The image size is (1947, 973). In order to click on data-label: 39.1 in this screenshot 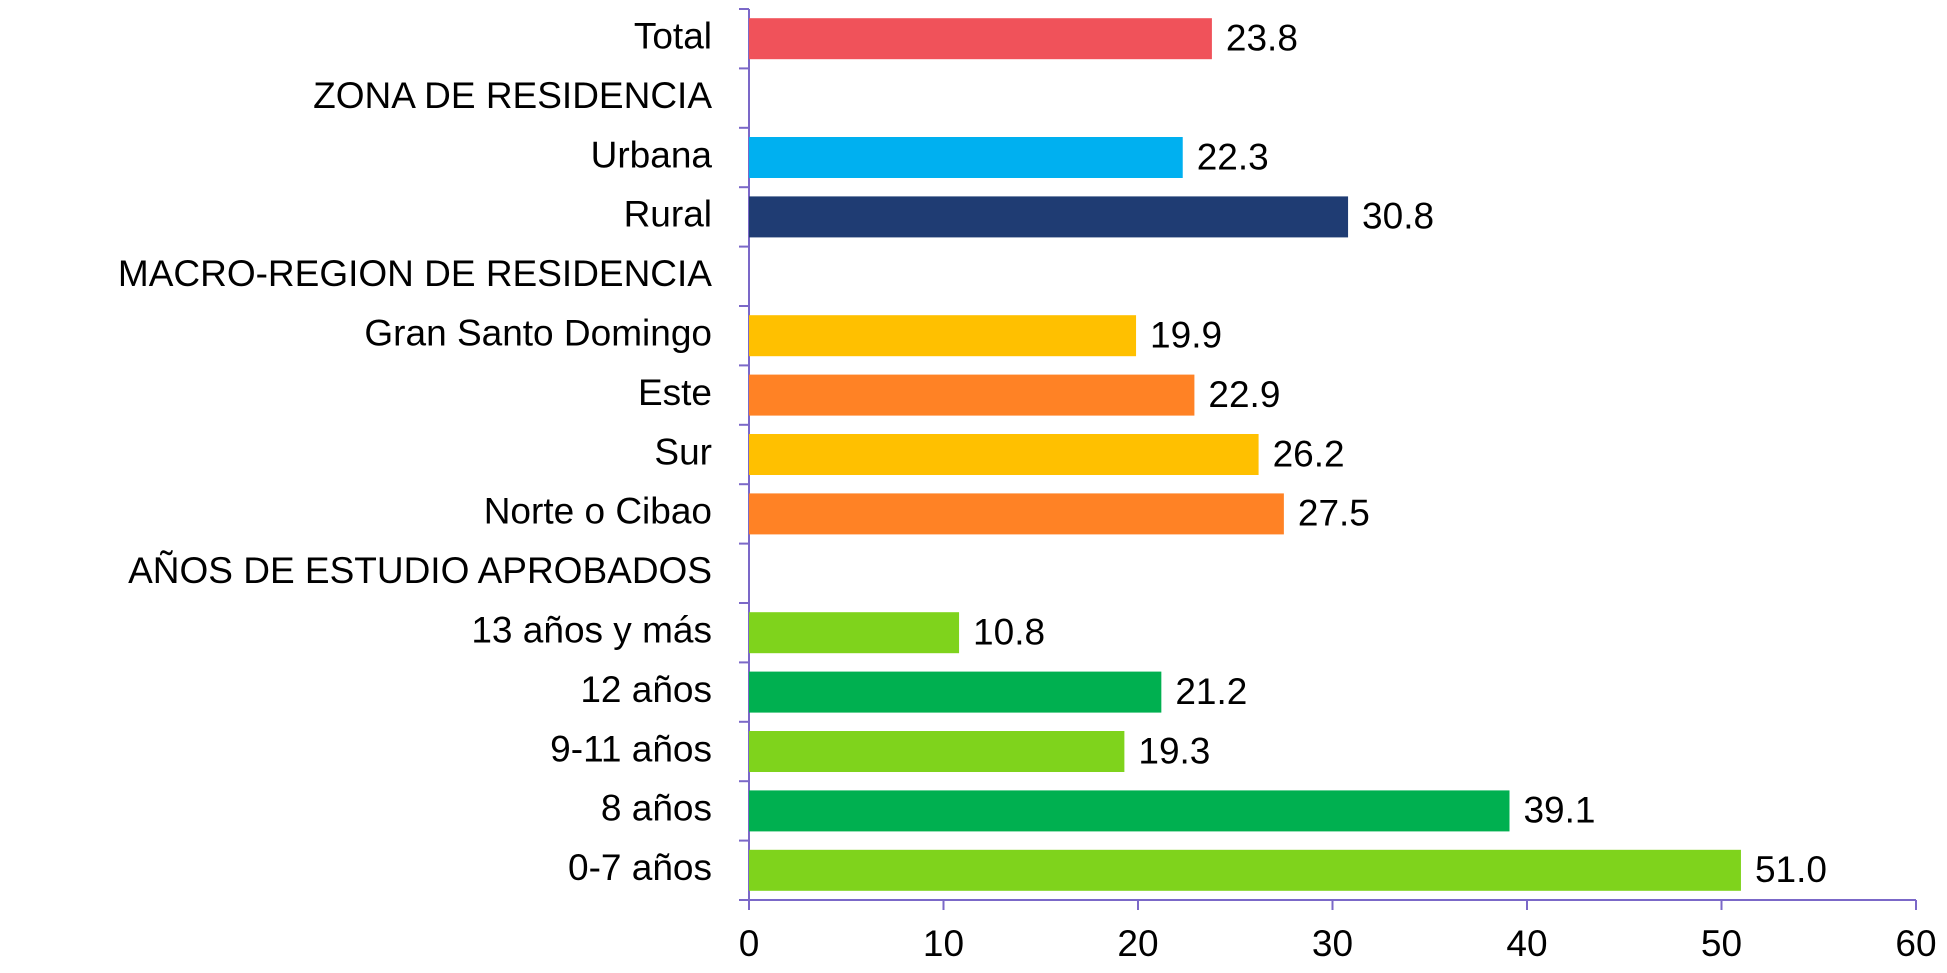, I will do `click(1559, 810)`.